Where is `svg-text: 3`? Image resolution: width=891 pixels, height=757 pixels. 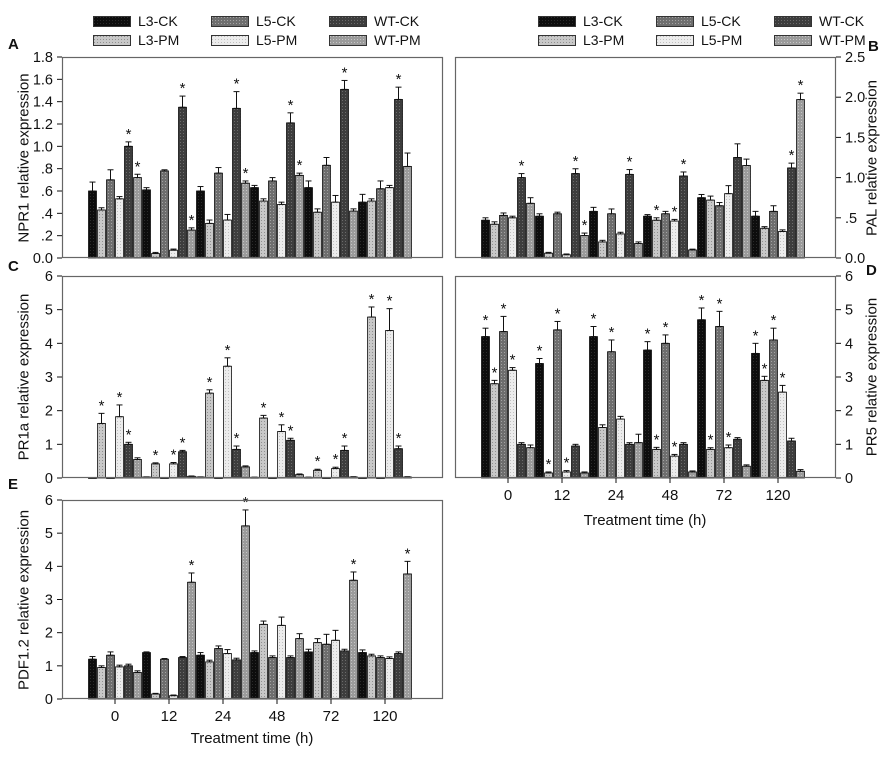 svg-text: 3 is located at coordinates (49, 378).